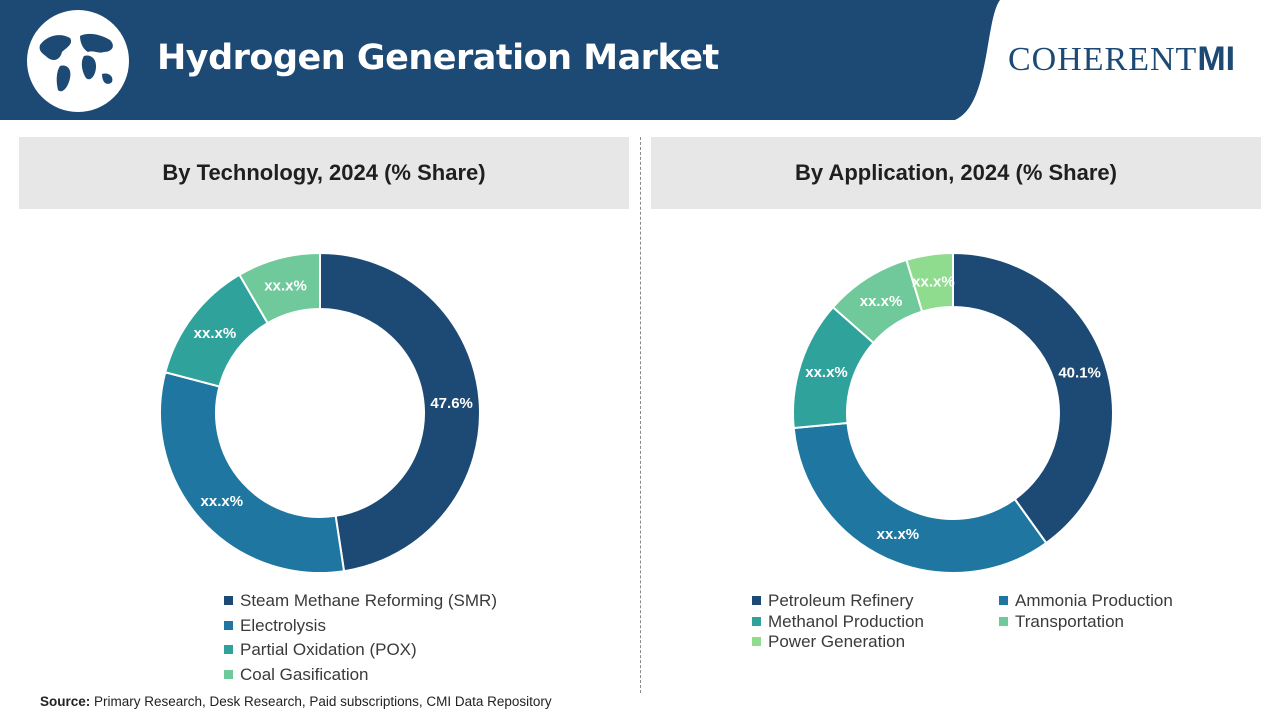 The height and width of the screenshot is (720, 1280). What do you see at coordinates (324, 173) in the screenshot?
I see `chart-title-technology: By Technology, 2024 (% Share)` at bounding box center [324, 173].